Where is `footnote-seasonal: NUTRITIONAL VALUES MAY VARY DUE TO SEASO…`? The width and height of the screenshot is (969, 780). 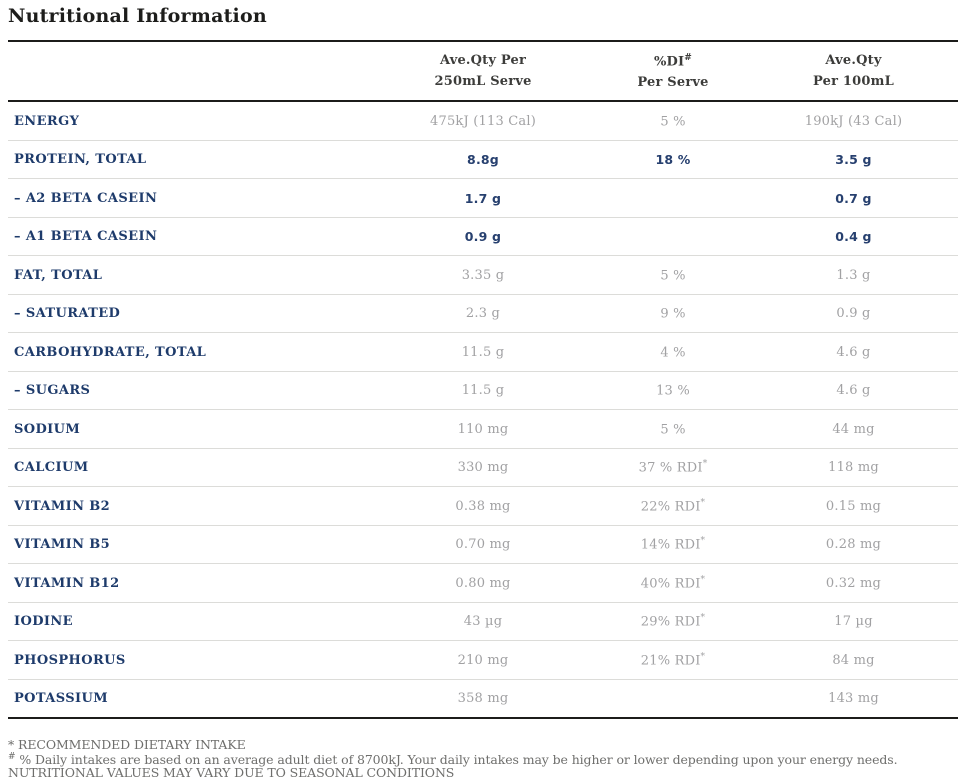
footnote-seasonal: NUTRITIONAL VALUES MAY VARY DUE TO SEASO… is located at coordinates (231, 772).